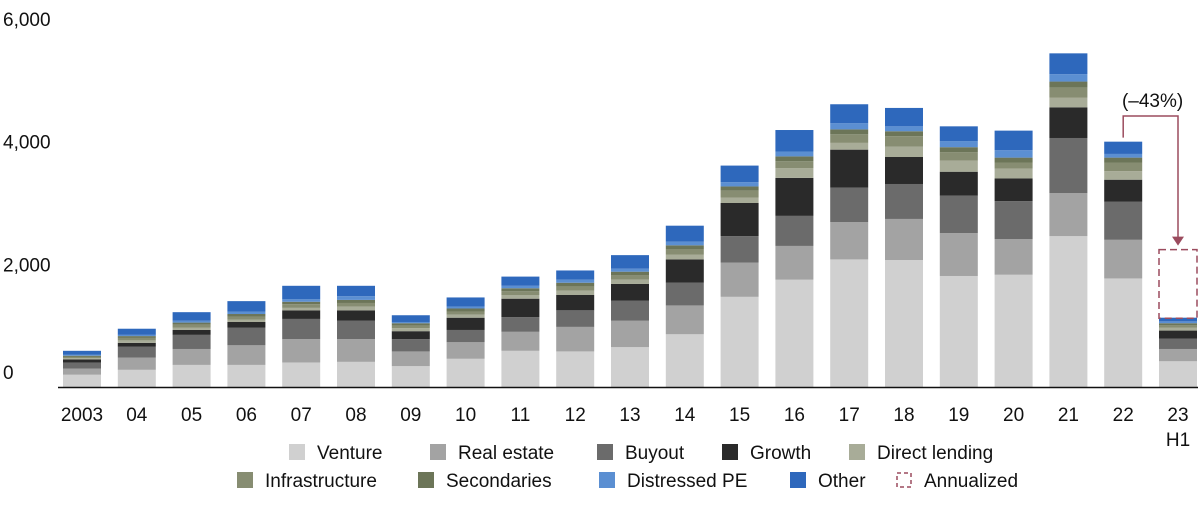 The height and width of the screenshot is (513, 1200). I want to click on x-tick-label: 10, so click(465, 415).